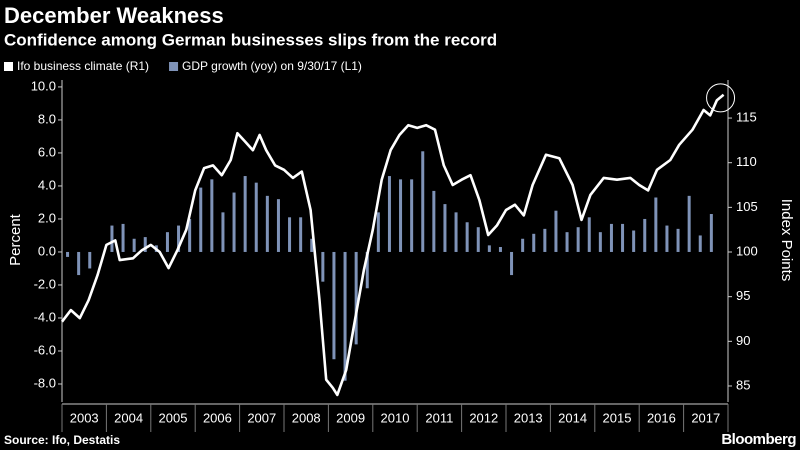  Describe the element at coordinates (572, 417) in the screenshot. I see `x-tick-label: 2014` at that location.